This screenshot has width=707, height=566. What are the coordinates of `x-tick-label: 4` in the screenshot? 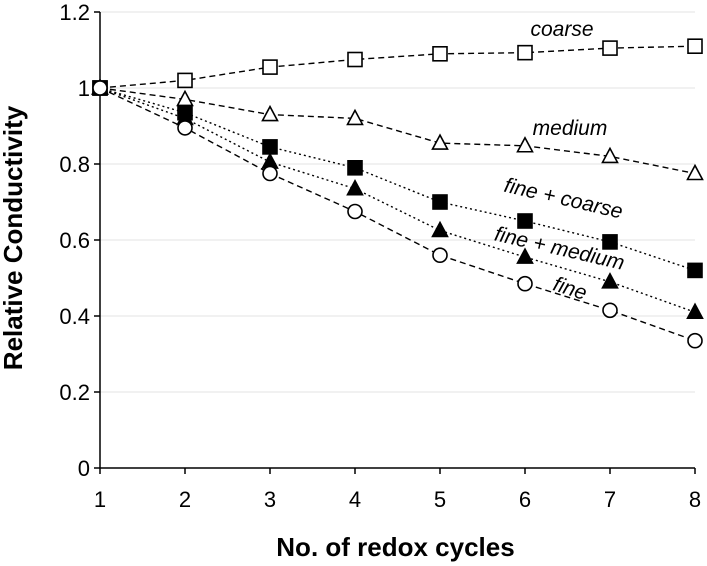 It's located at (355, 499).